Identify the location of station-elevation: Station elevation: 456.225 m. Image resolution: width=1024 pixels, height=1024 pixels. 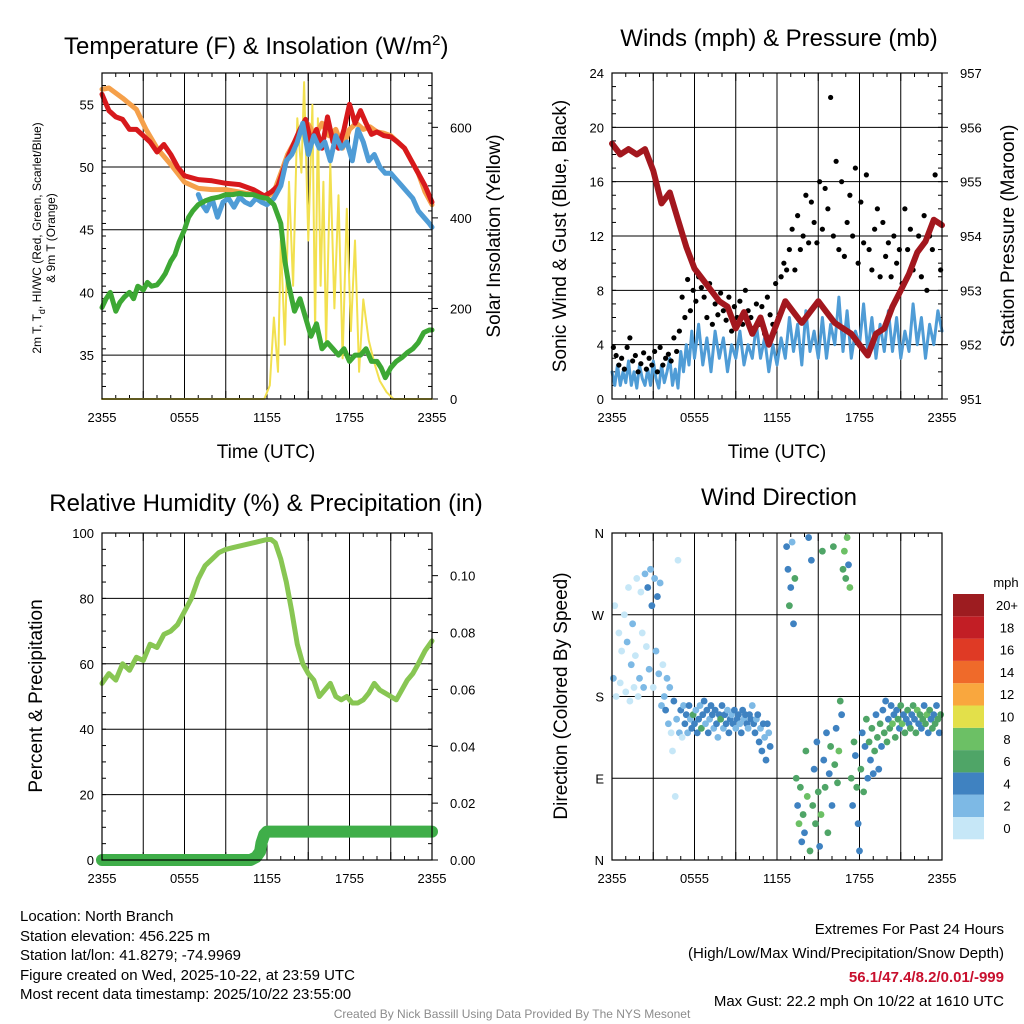
(115, 936).